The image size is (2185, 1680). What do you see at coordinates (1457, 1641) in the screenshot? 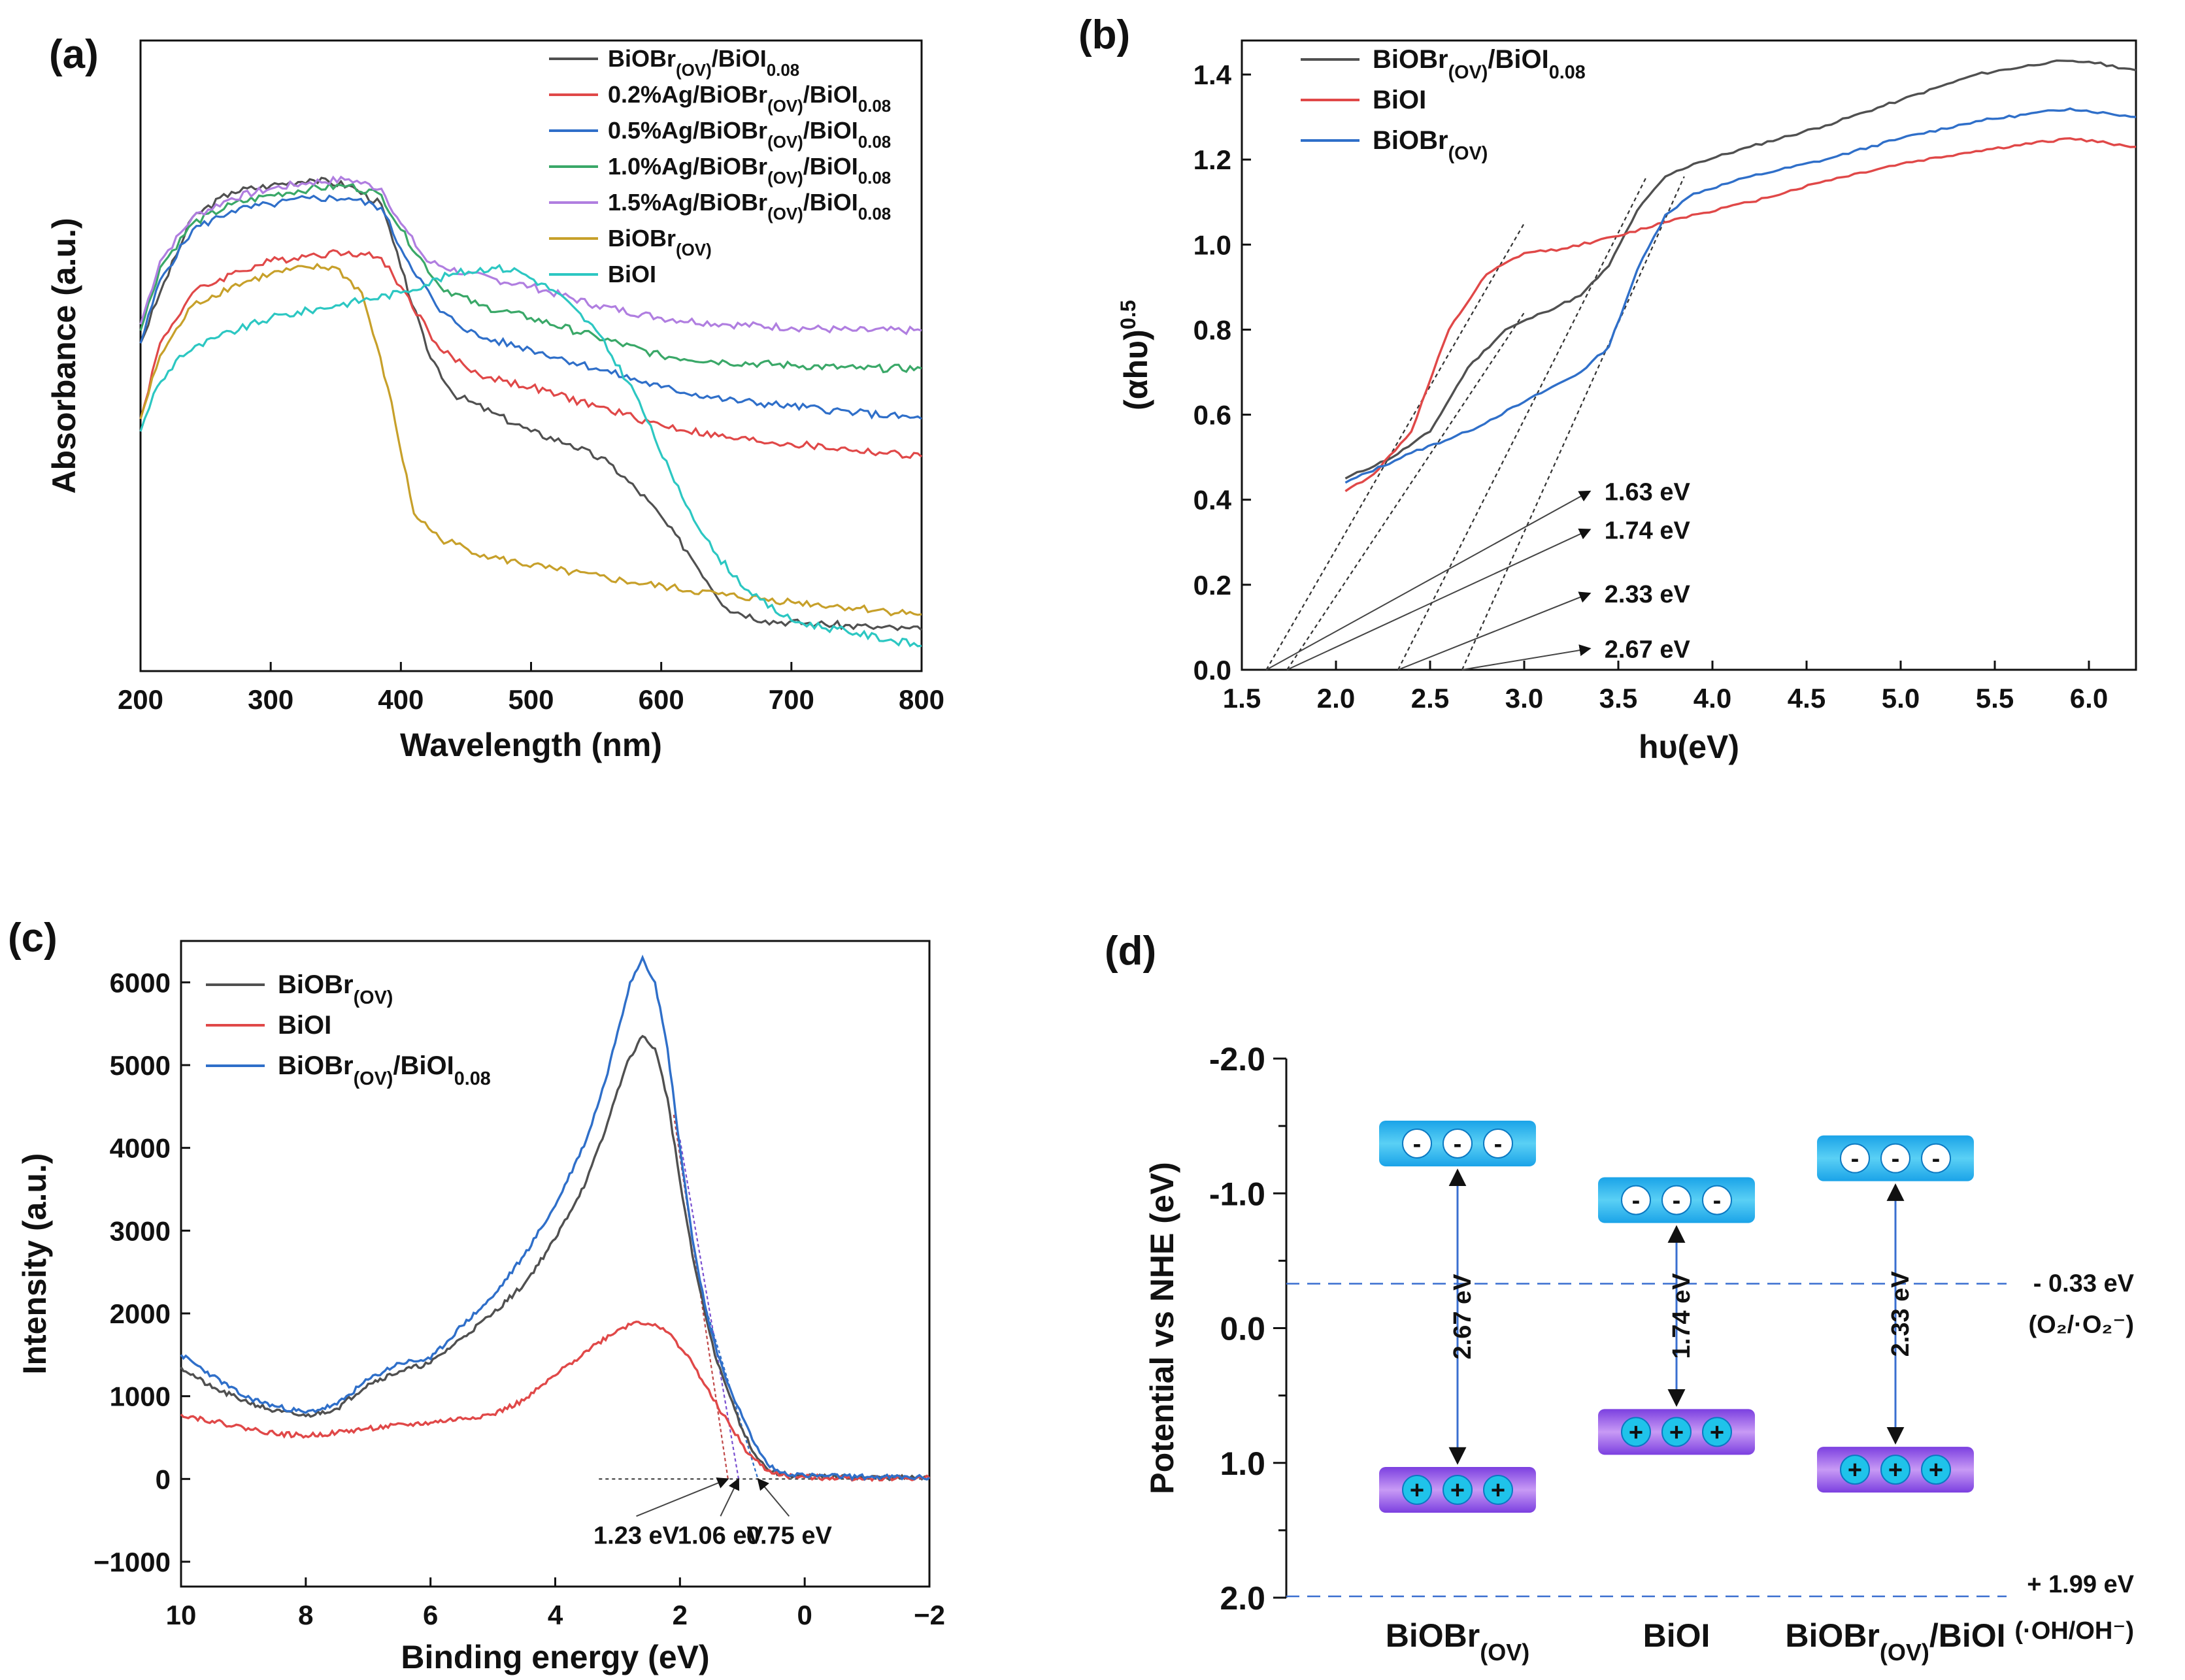
I see `chart-d-material-label: BiOBr(OV)` at bounding box center [1457, 1641].